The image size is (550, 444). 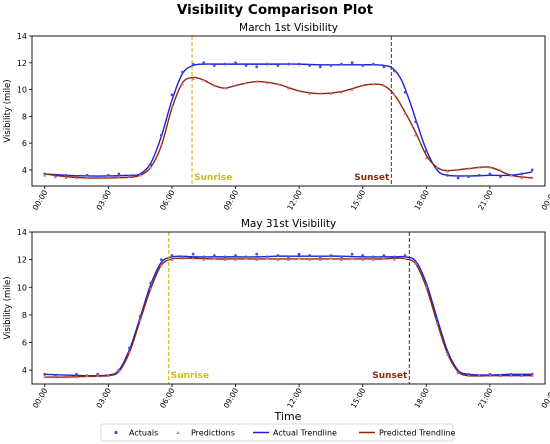 I want to click on legend-frame, so click(x=277, y=432).